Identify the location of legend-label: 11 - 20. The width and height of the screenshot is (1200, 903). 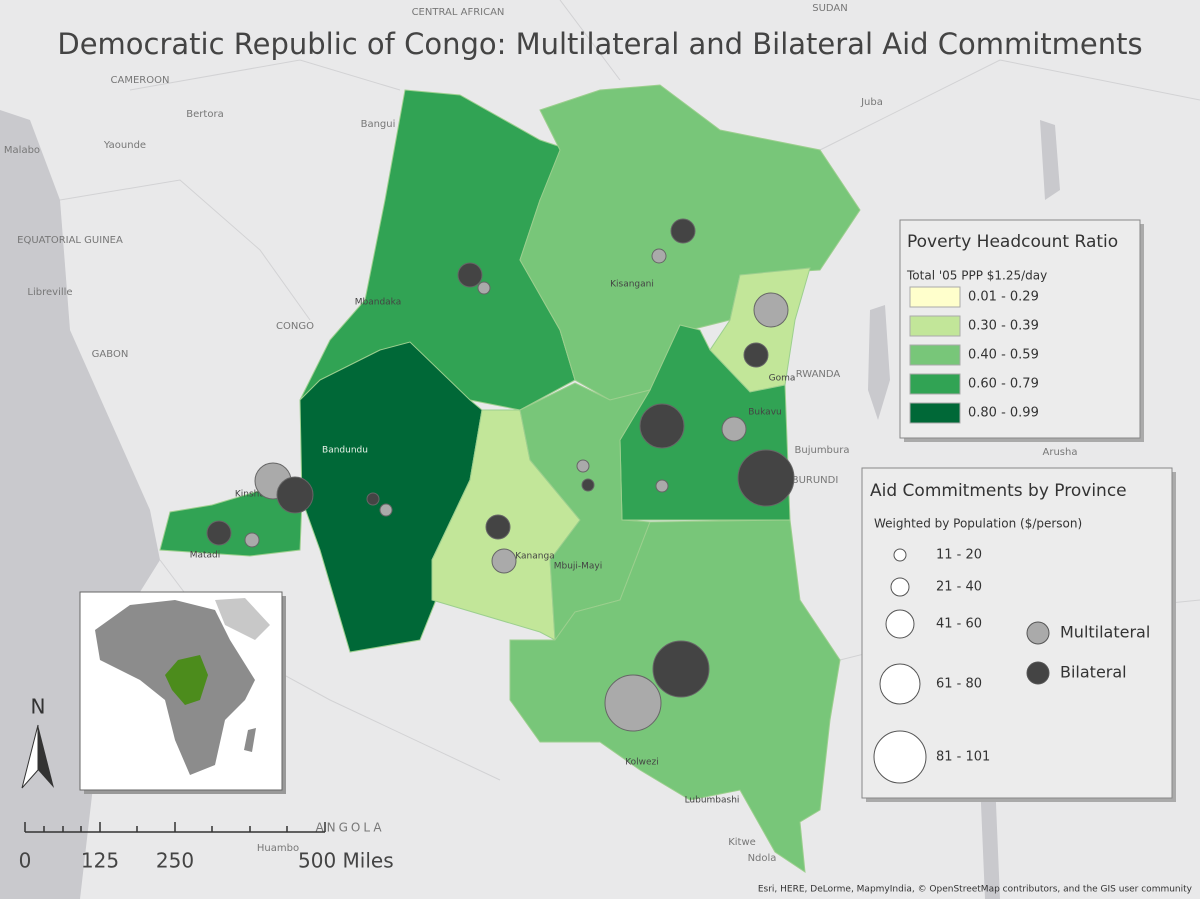
(959, 555).